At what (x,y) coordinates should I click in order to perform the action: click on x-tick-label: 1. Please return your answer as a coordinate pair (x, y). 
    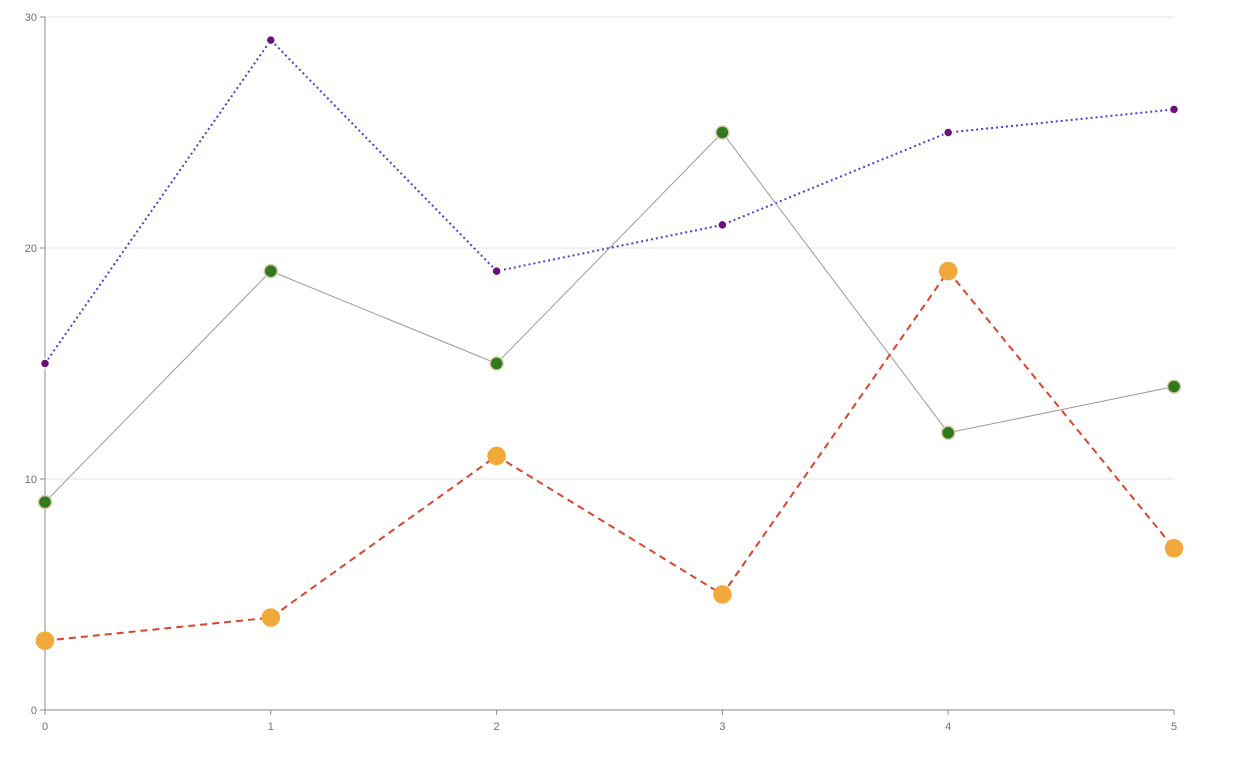
    Looking at the image, I should click on (271, 727).